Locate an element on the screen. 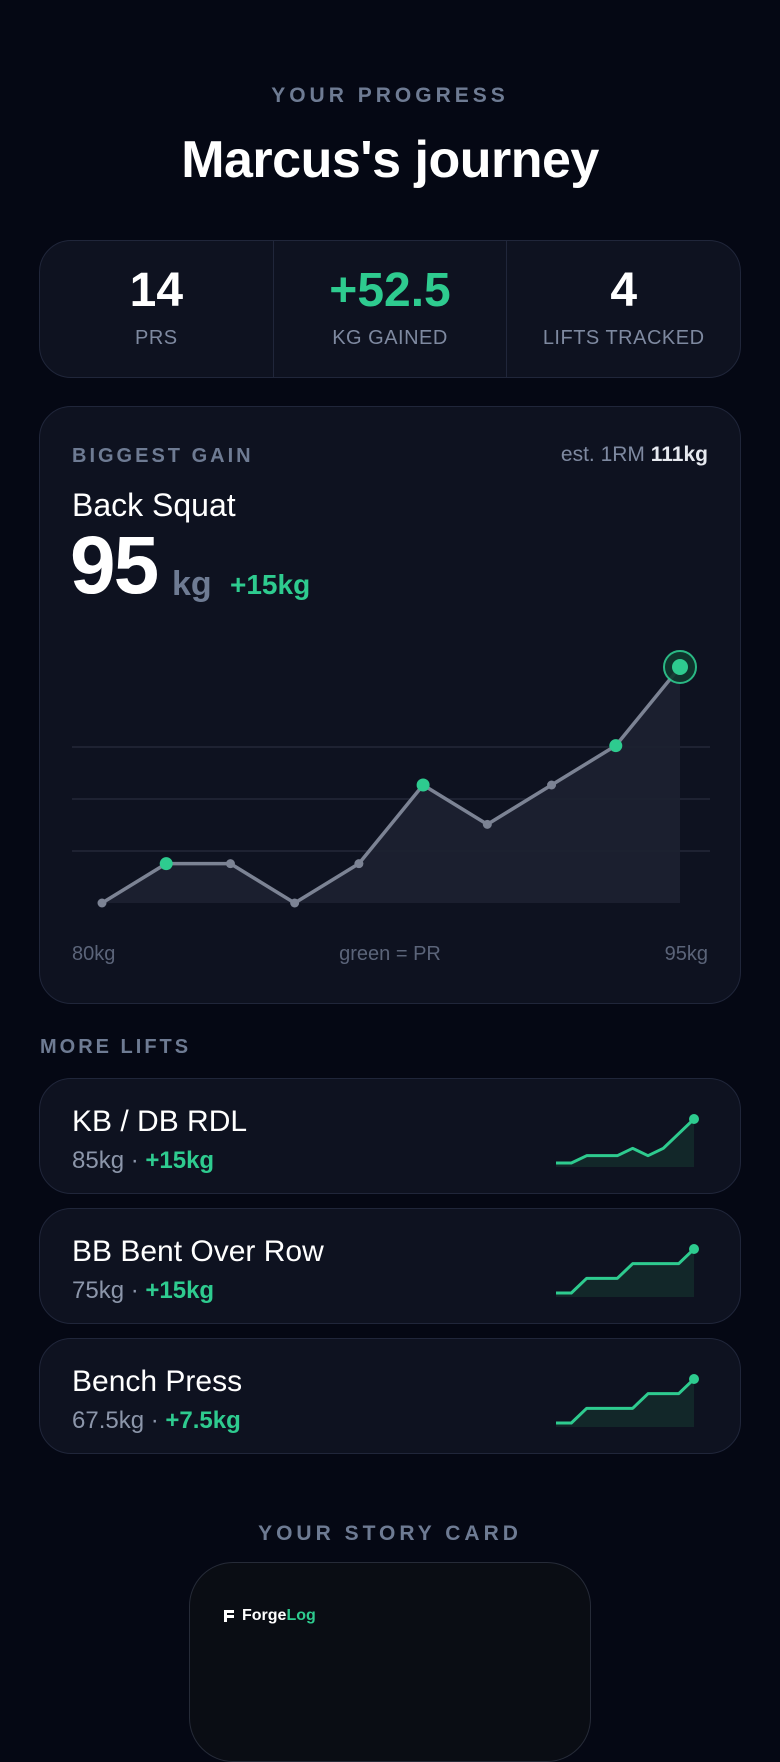 This screenshot has width=780, height=1762. lift-card-row: BB Bent Over Row 75kg · +15kg is located at coordinates (390, 1266).